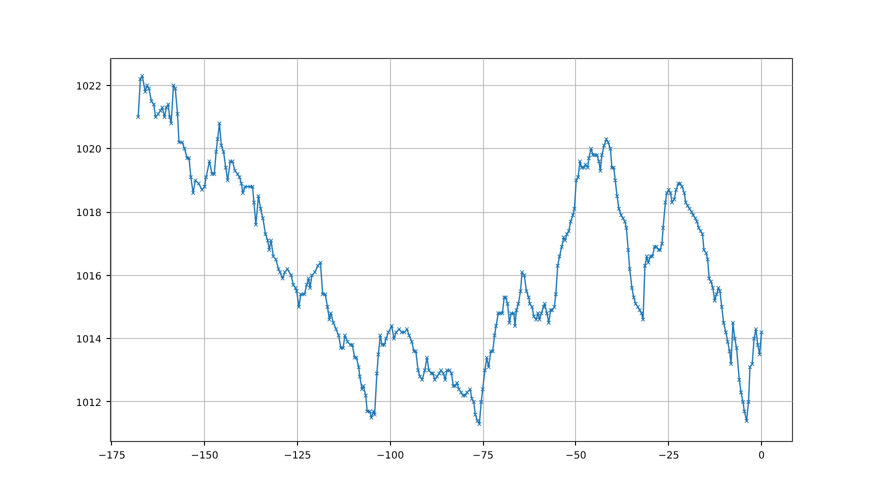 The width and height of the screenshot is (880, 495). What do you see at coordinates (89, 214) in the screenshot?
I see `y-tick-label: 1018` at bounding box center [89, 214].